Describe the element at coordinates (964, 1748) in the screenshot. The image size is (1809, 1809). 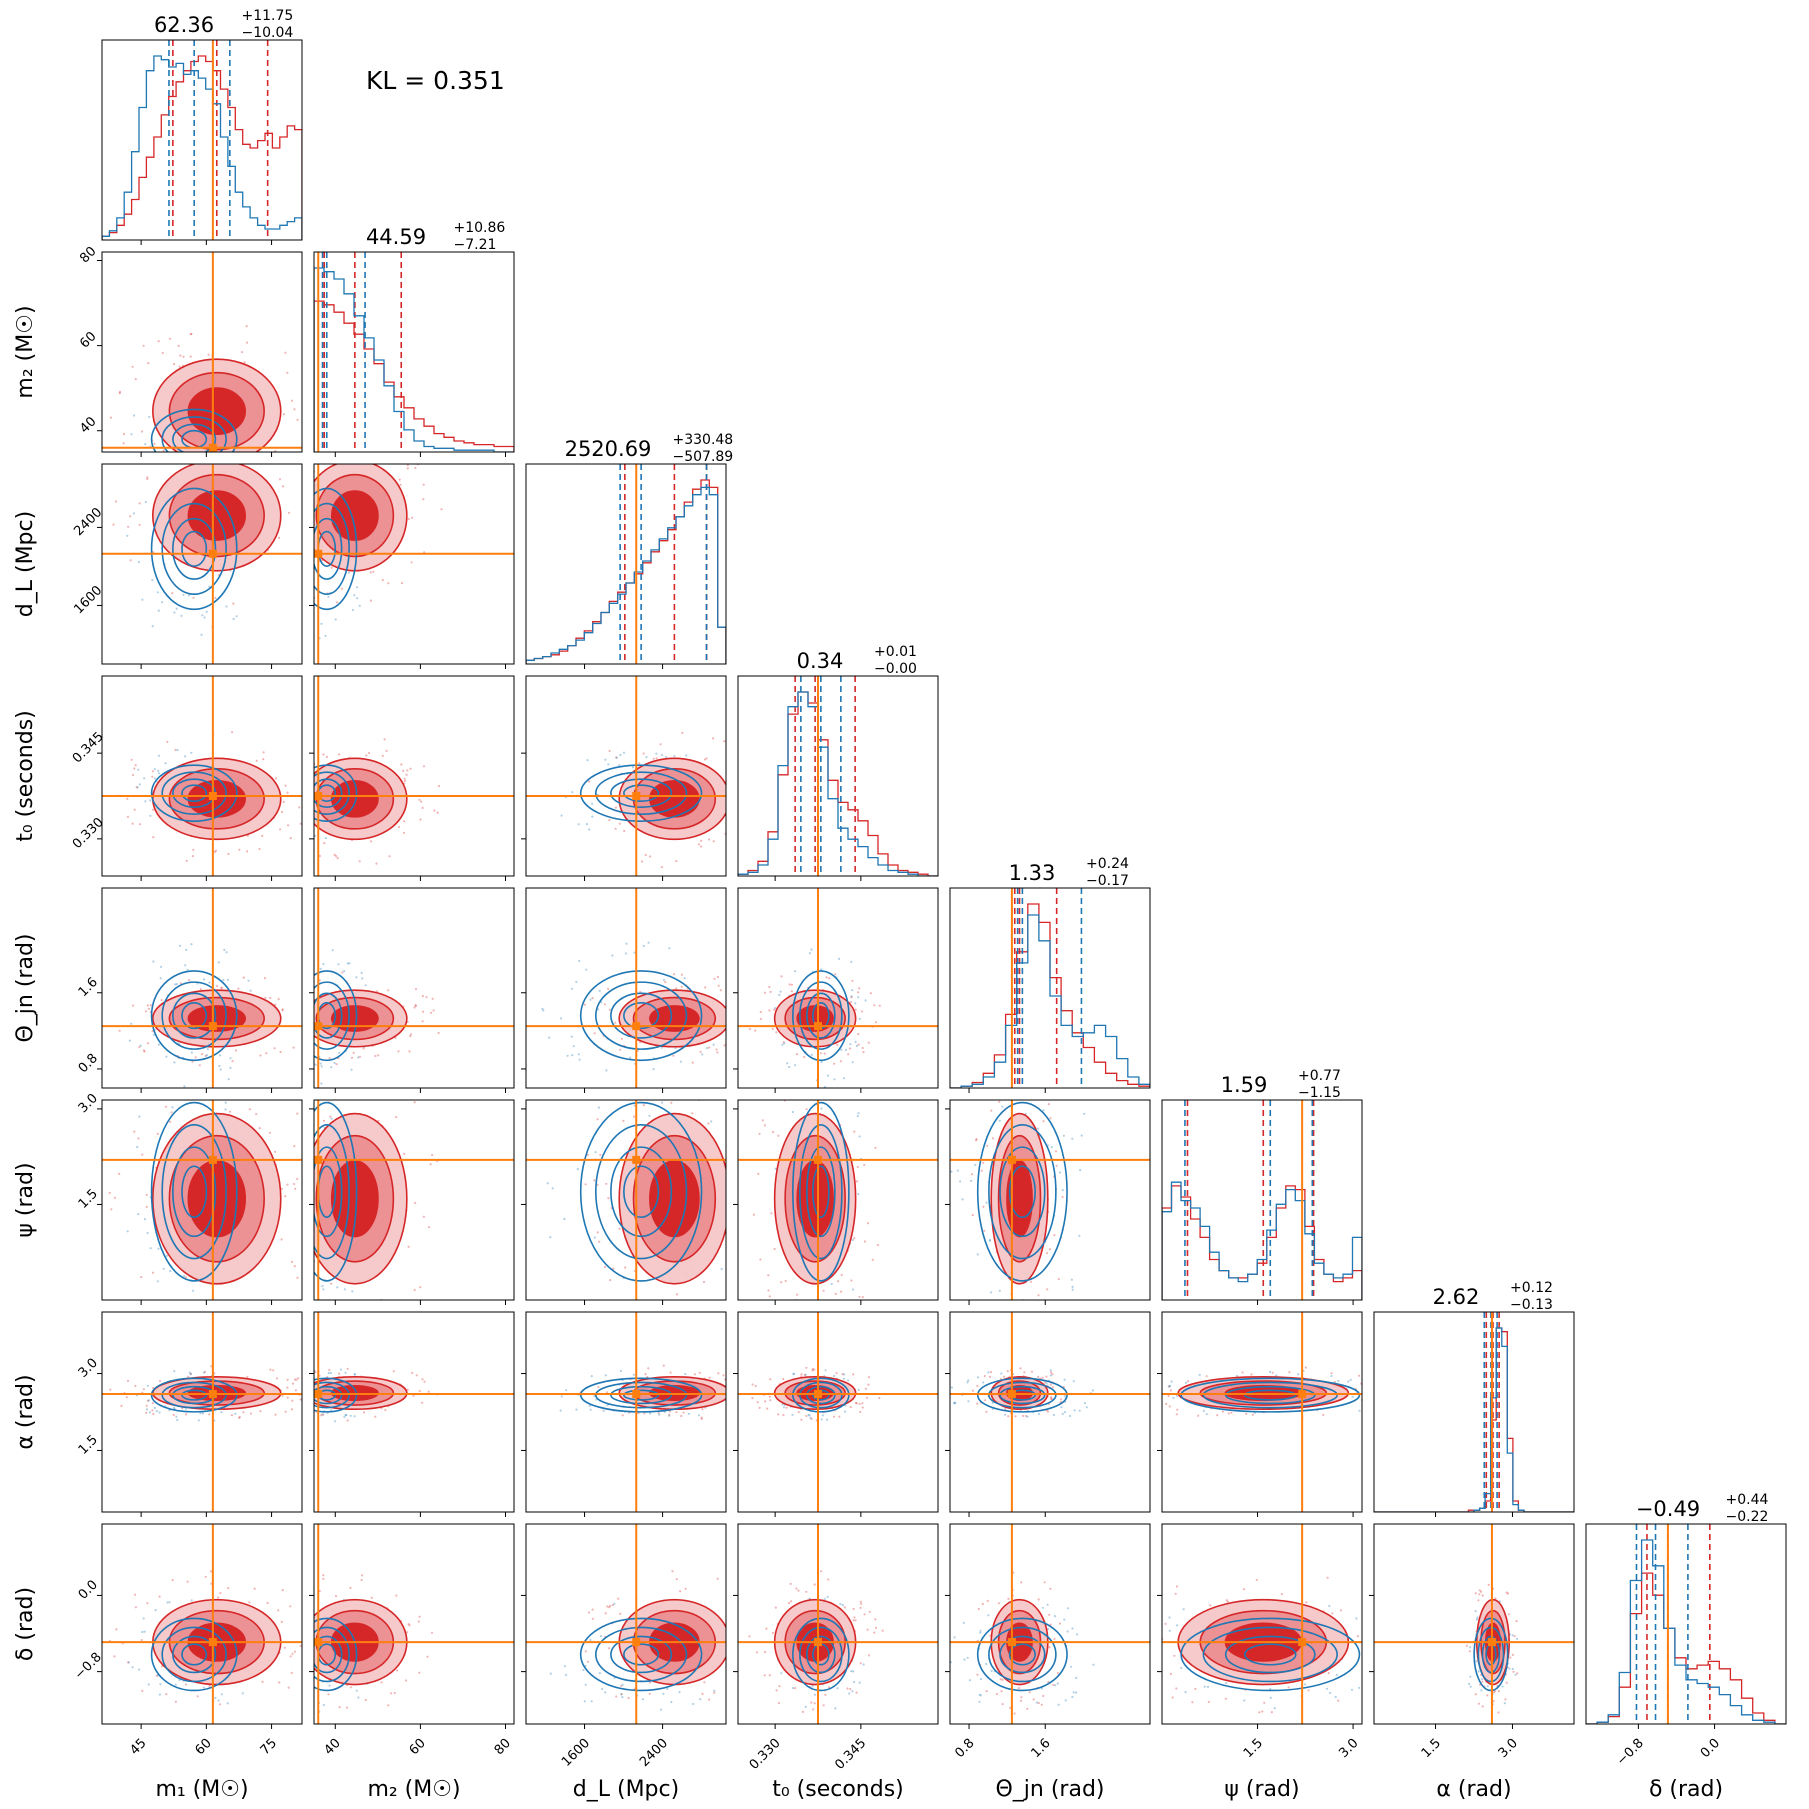
I see `x-tick-label: 0.8` at that location.